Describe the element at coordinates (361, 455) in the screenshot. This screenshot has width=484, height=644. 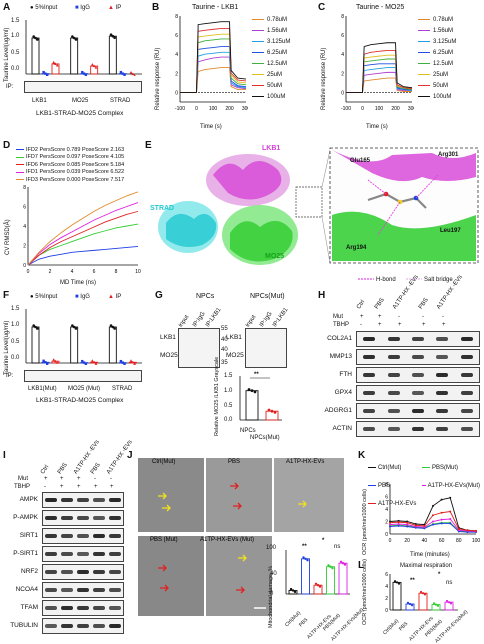
I see `panel-label-k: K` at that location.